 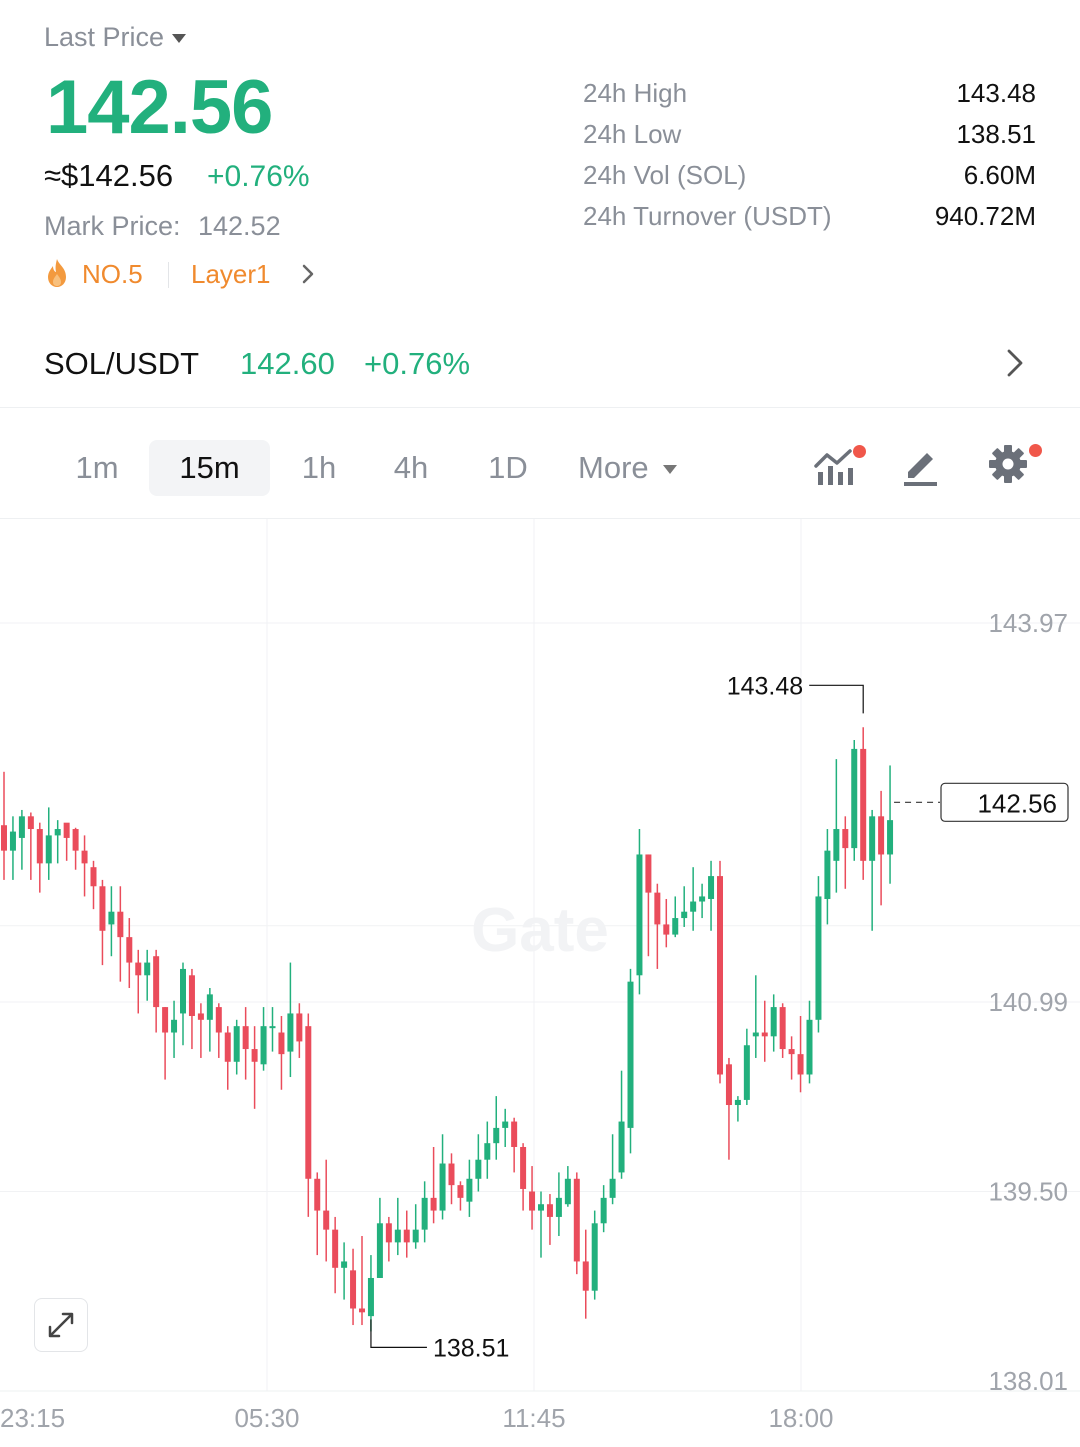 What do you see at coordinates (61, 1325) in the screenshot?
I see `expand-button` at bounding box center [61, 1325].